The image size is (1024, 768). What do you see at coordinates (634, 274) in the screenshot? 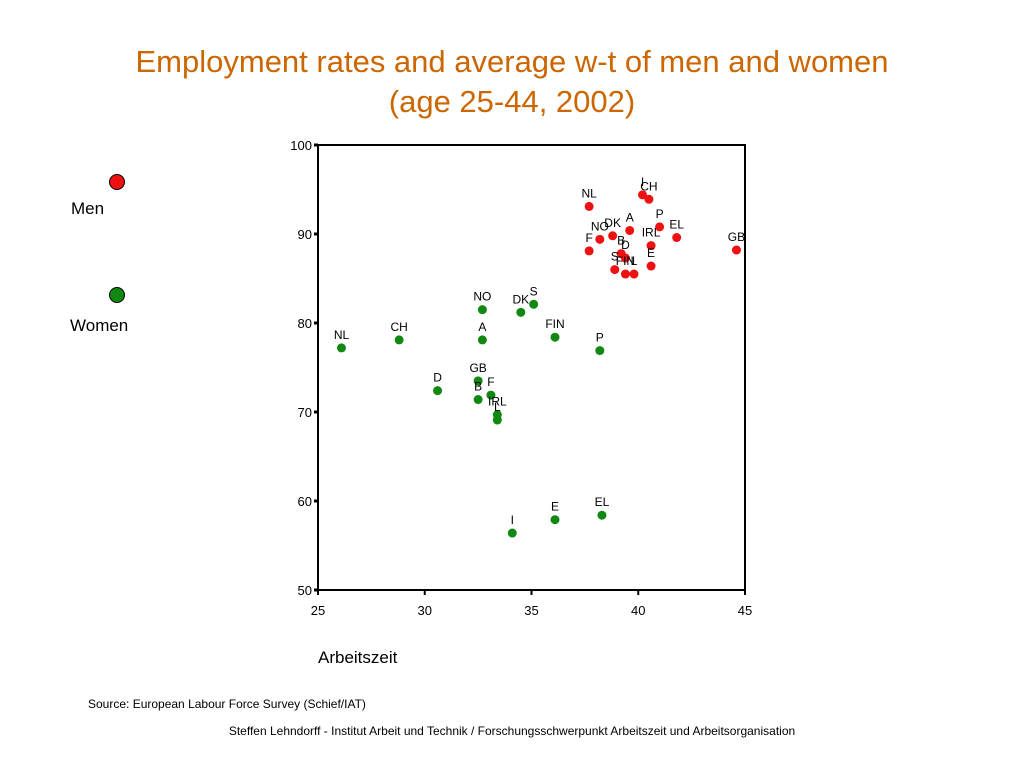
I see `men-point-l` at bounding box center [634, 274].